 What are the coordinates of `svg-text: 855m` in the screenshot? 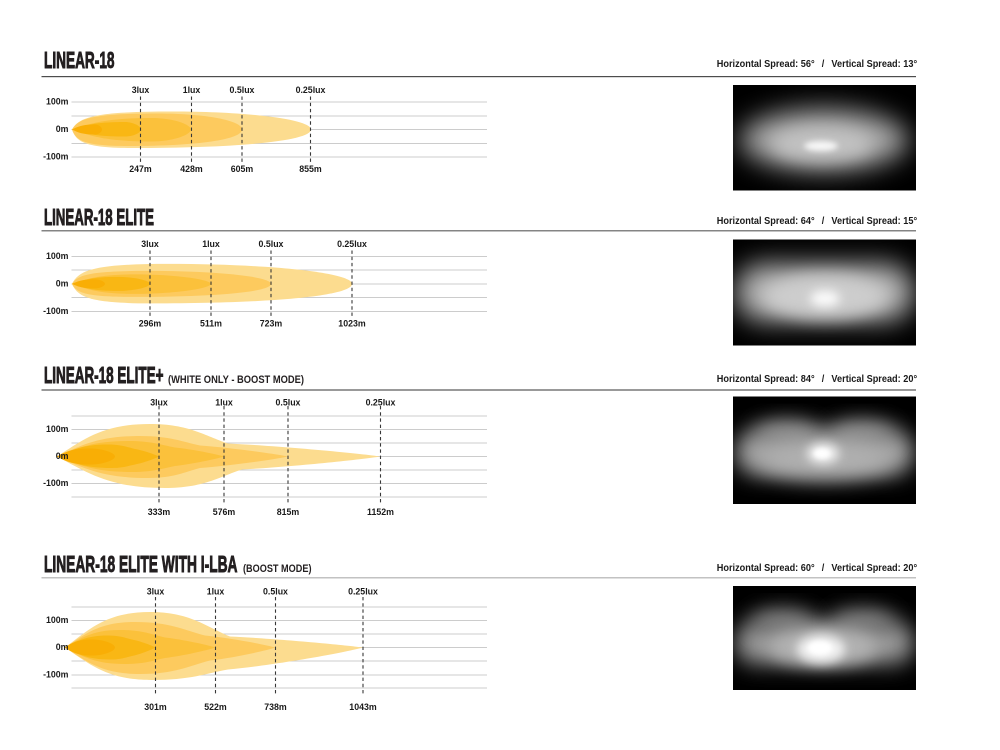 It's located at (310, 169).